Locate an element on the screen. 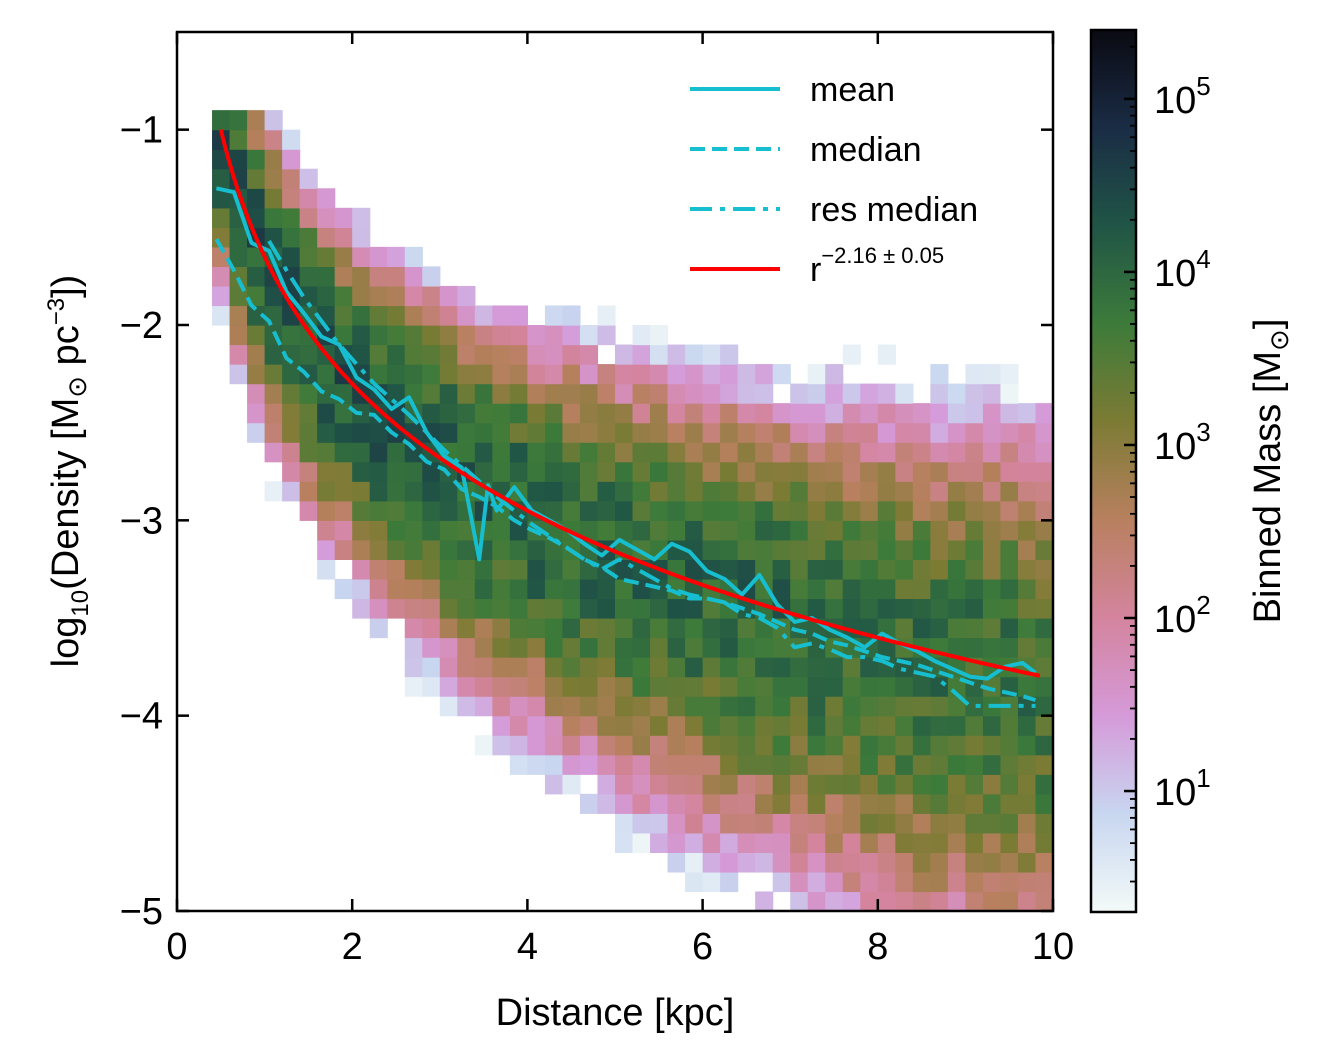  colorbar-tick-label: 10¹ is located at coordinates (1182, 788).